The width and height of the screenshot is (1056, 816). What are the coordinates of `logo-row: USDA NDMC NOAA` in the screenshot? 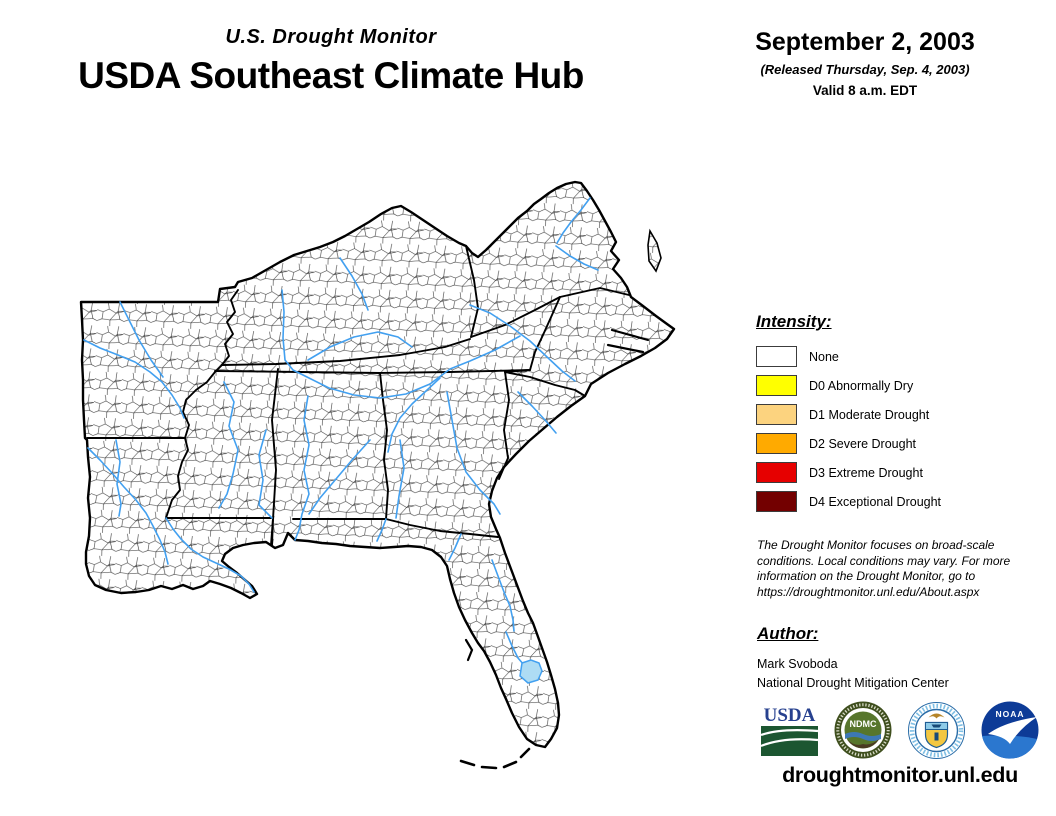 It's located at (900, 730).